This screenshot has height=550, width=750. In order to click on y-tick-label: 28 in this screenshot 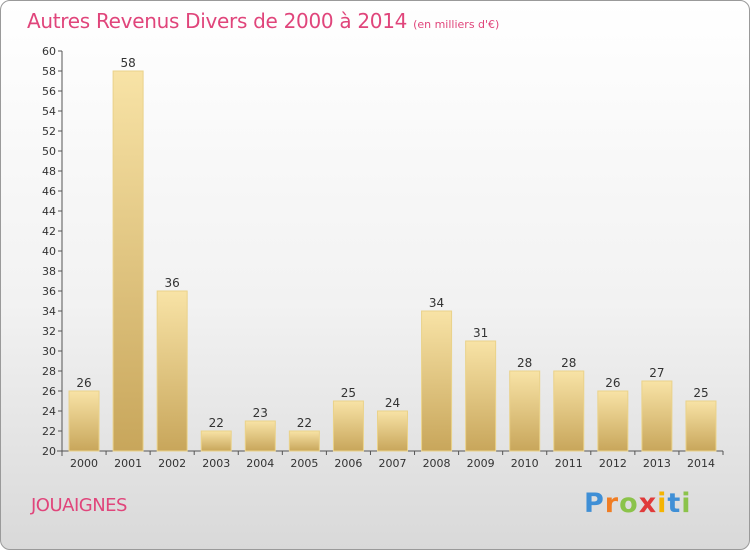, I will do `click(49, 371)`.